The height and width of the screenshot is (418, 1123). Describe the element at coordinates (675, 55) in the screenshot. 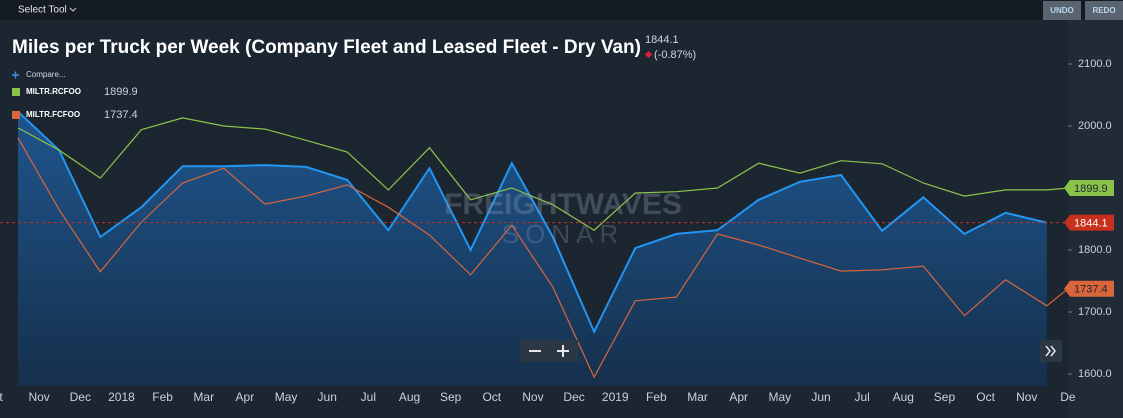

I see `change: (-0.87%)` at that location.